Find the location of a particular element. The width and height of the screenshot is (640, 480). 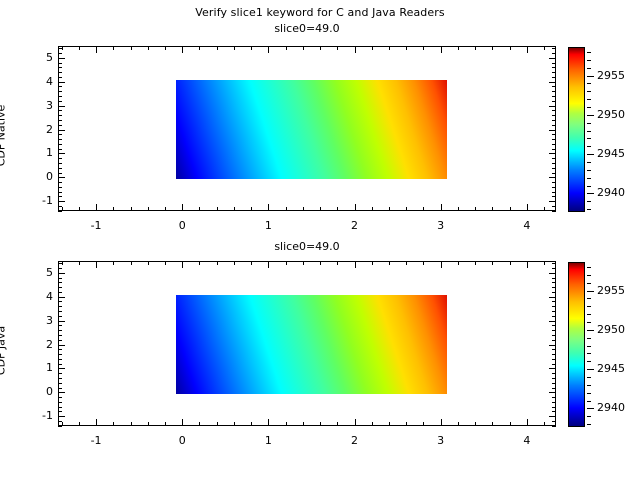

colorbar-tick is located at coordinates (590, 330).